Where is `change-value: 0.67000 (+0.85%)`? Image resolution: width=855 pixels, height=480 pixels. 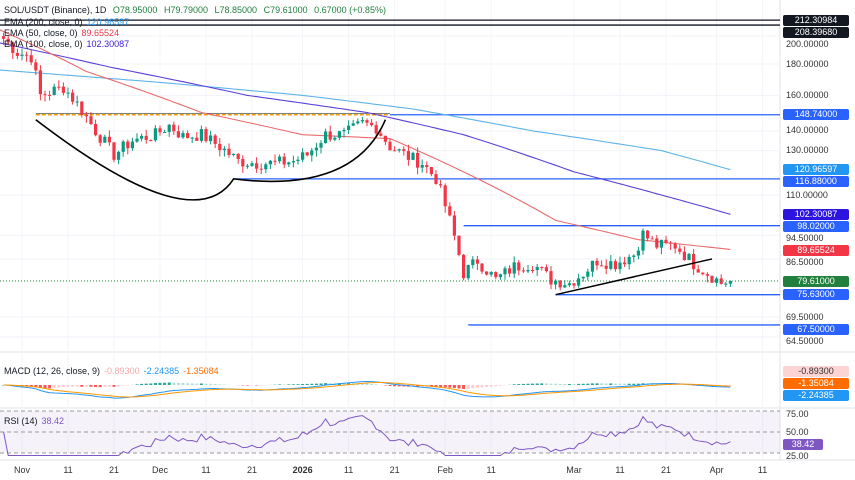 change-value: 0.67000 (+0.85%) is located at coordinates (350, 10).